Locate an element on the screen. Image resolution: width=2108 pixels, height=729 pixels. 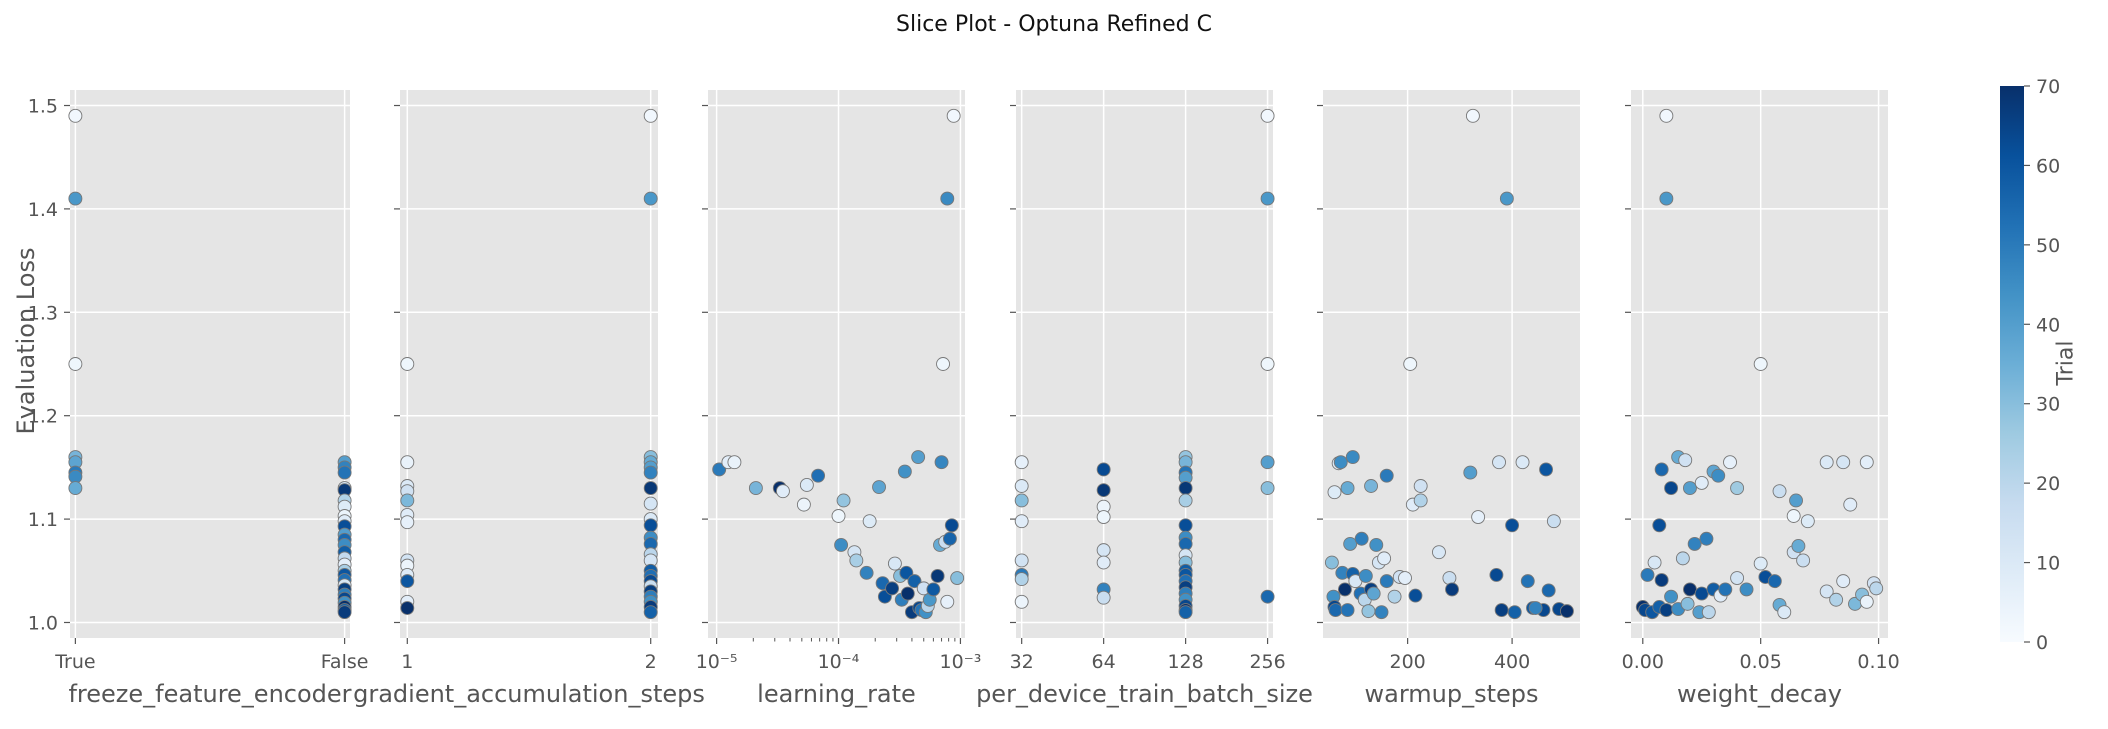
colorbar-tick-label: 40 is located at coordinates (2048, 325).